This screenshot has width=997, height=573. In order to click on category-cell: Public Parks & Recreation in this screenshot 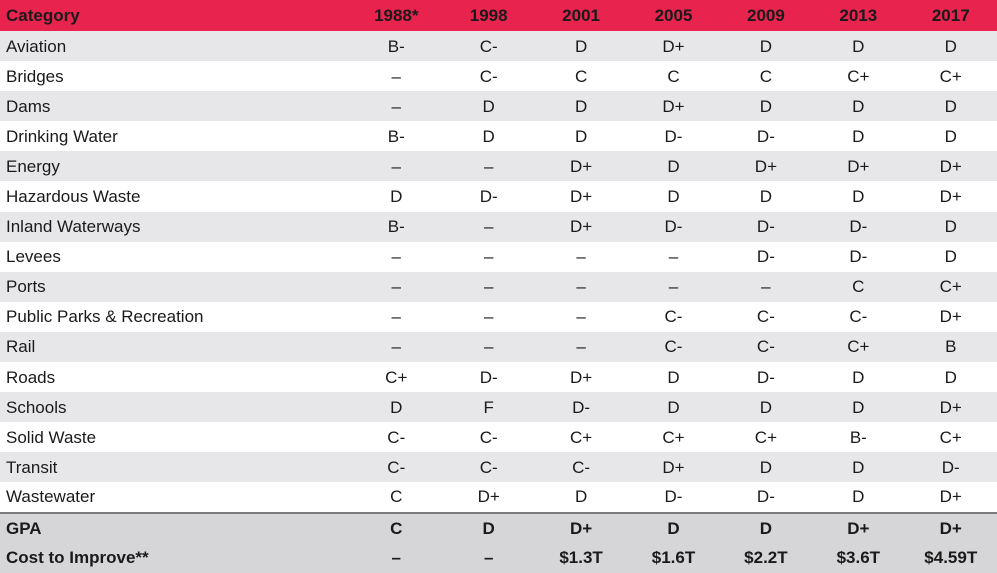, I will do `click(105, 317)`.